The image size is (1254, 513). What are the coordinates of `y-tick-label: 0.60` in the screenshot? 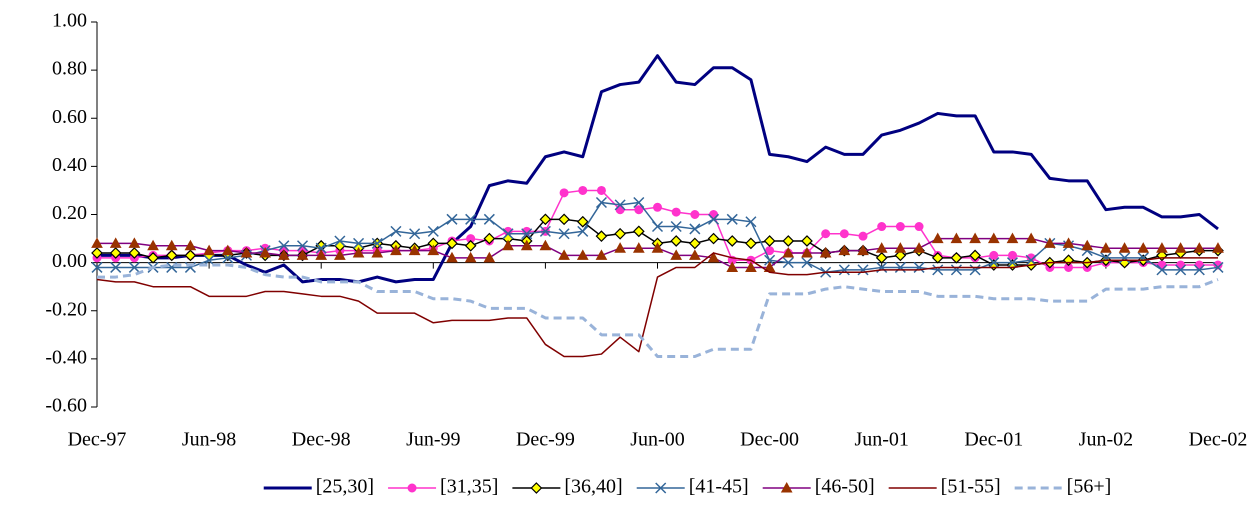 It's located at (69, 117).